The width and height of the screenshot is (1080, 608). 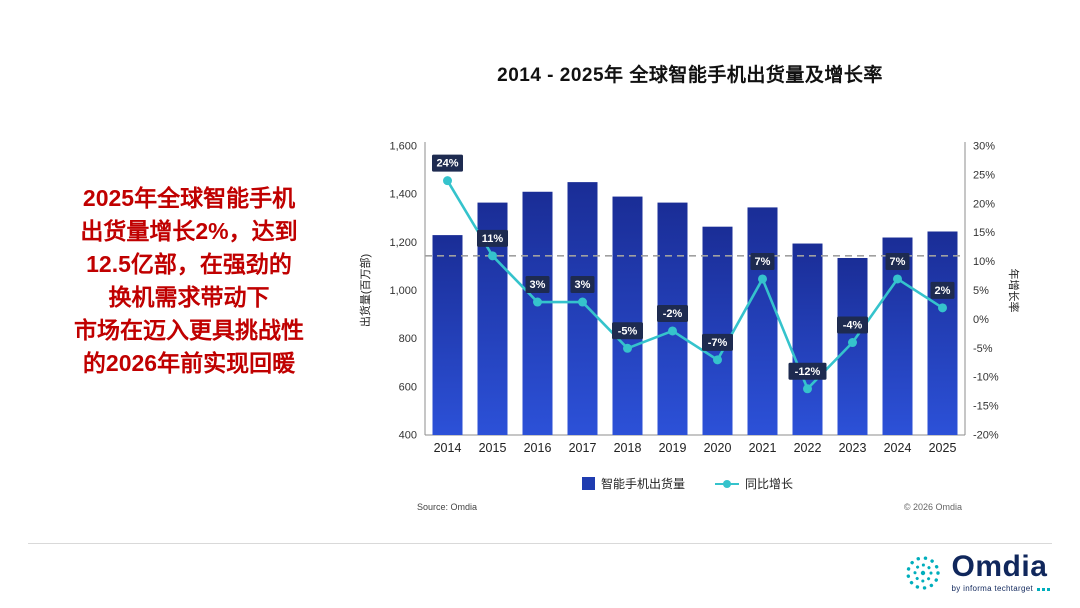 What do you see at coordinates (853, 448) in the screenshot?
I see `svg-text: 2023` at bounding box center [853, 448].